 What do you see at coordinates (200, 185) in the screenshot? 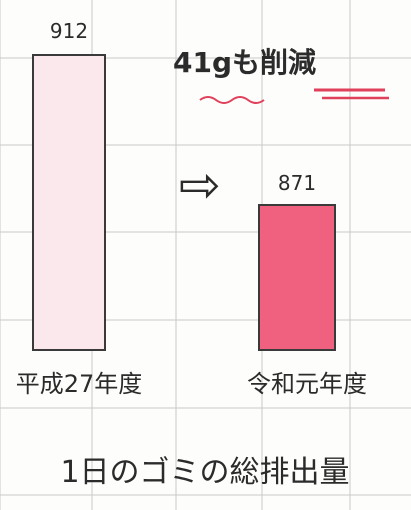
I see `arrow-right-icon: ⇨` at bounding box center [200, 185].